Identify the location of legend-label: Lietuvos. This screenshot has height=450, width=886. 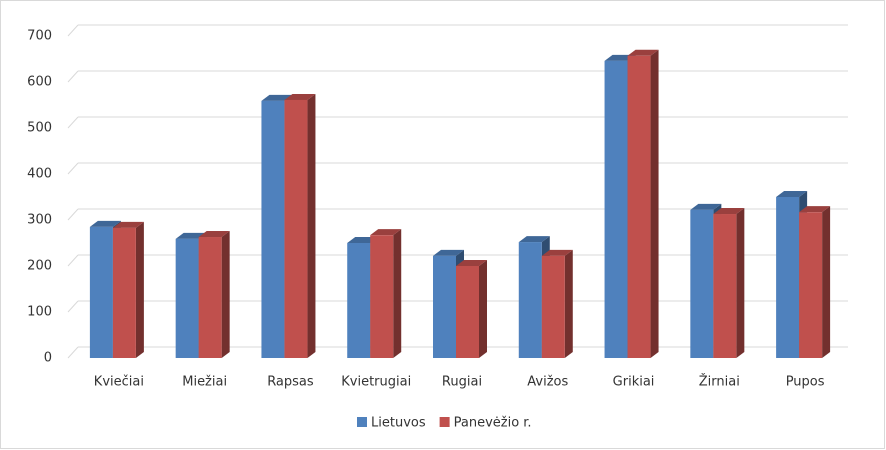
(398, 423).